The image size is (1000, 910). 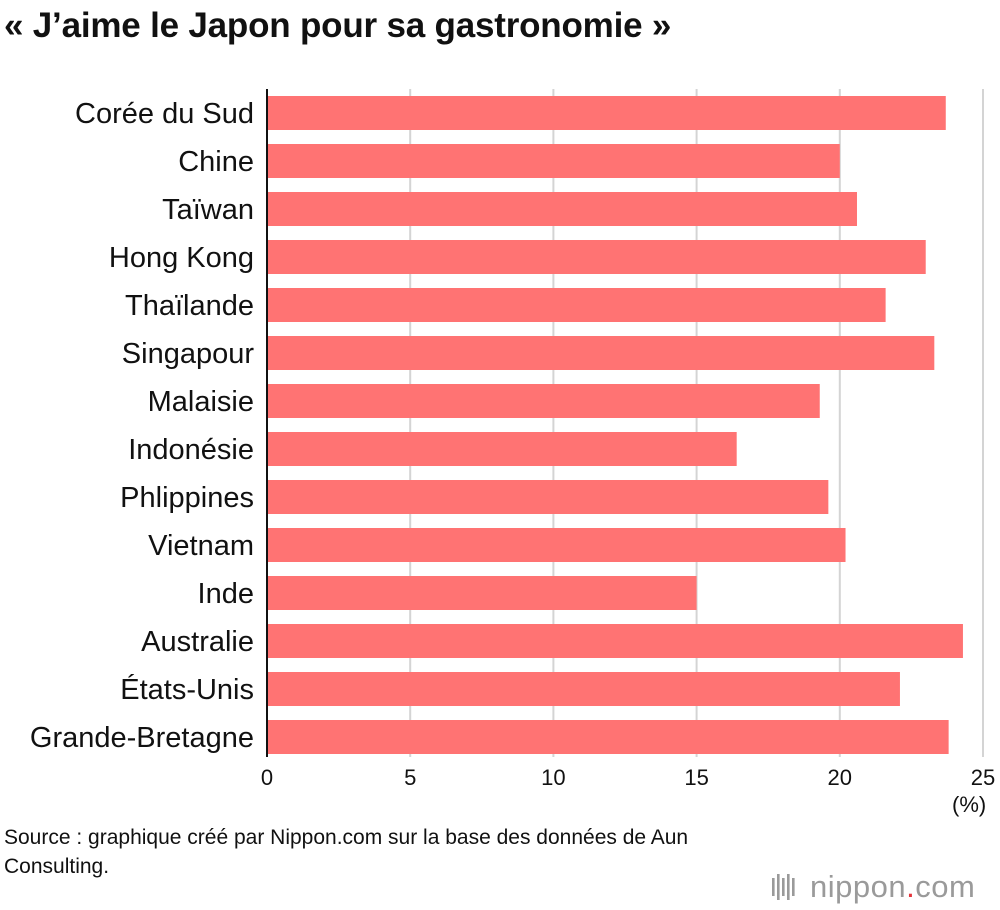 What do you see at coordinates (969, 804) in the screenshot?
I see `x-axis-unit-label: (%)` at bounding box center [969, 804].